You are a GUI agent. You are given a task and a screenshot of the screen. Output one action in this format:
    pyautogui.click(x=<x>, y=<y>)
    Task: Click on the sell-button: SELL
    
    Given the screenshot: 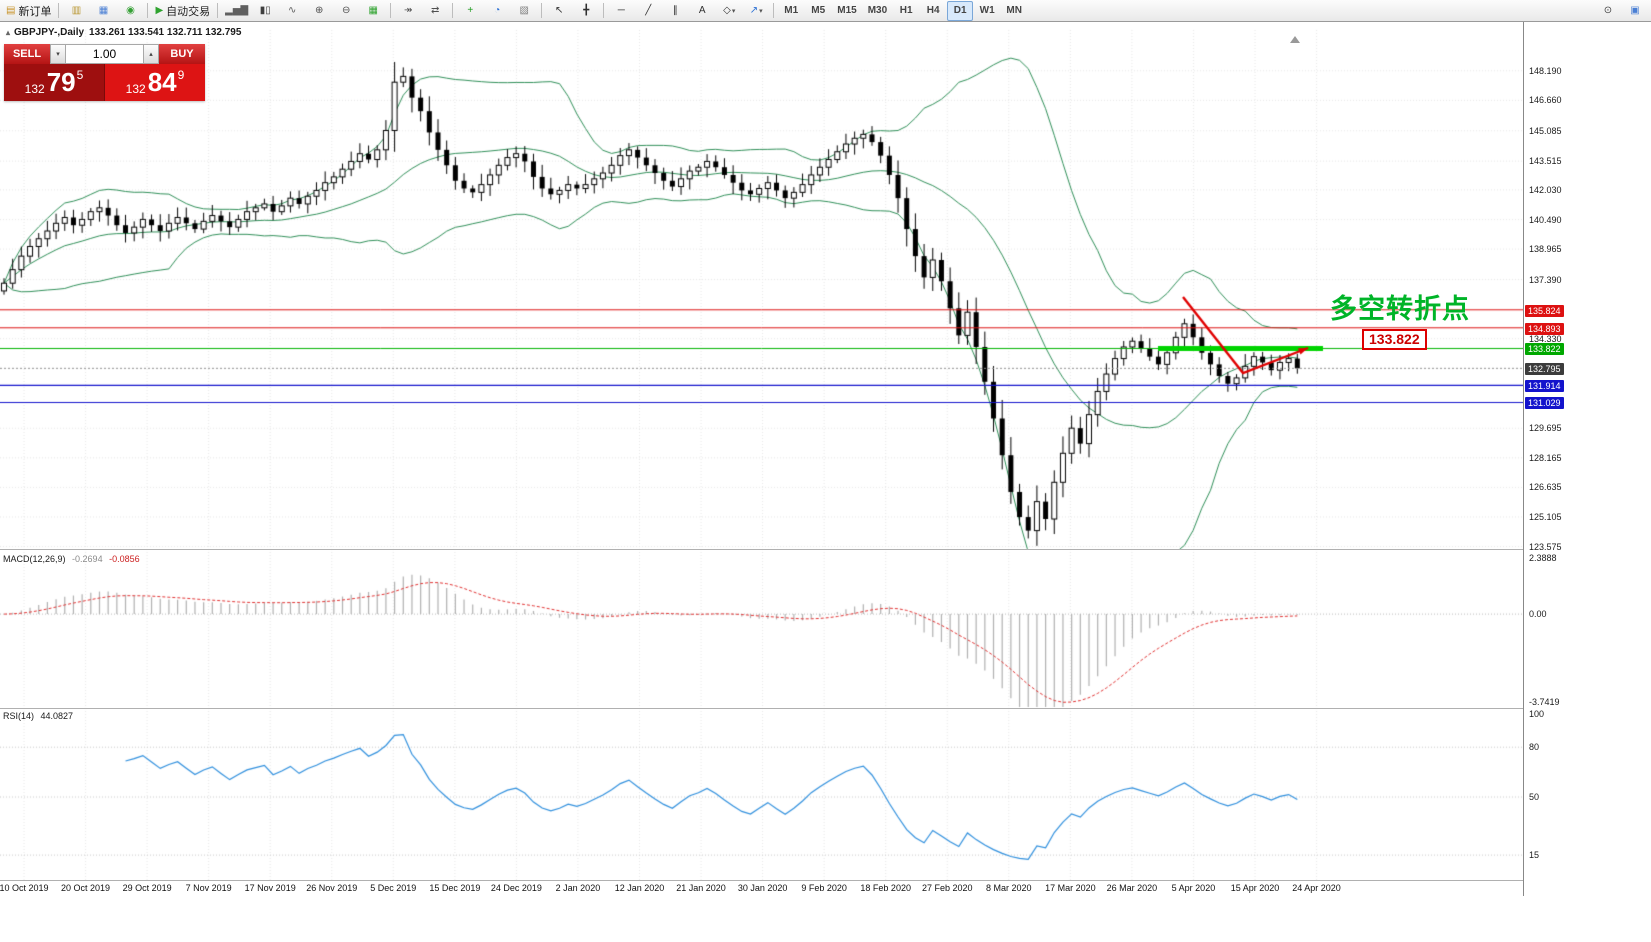 What is the action you would take?
    pyautogui.click(x=27, y=54)
    